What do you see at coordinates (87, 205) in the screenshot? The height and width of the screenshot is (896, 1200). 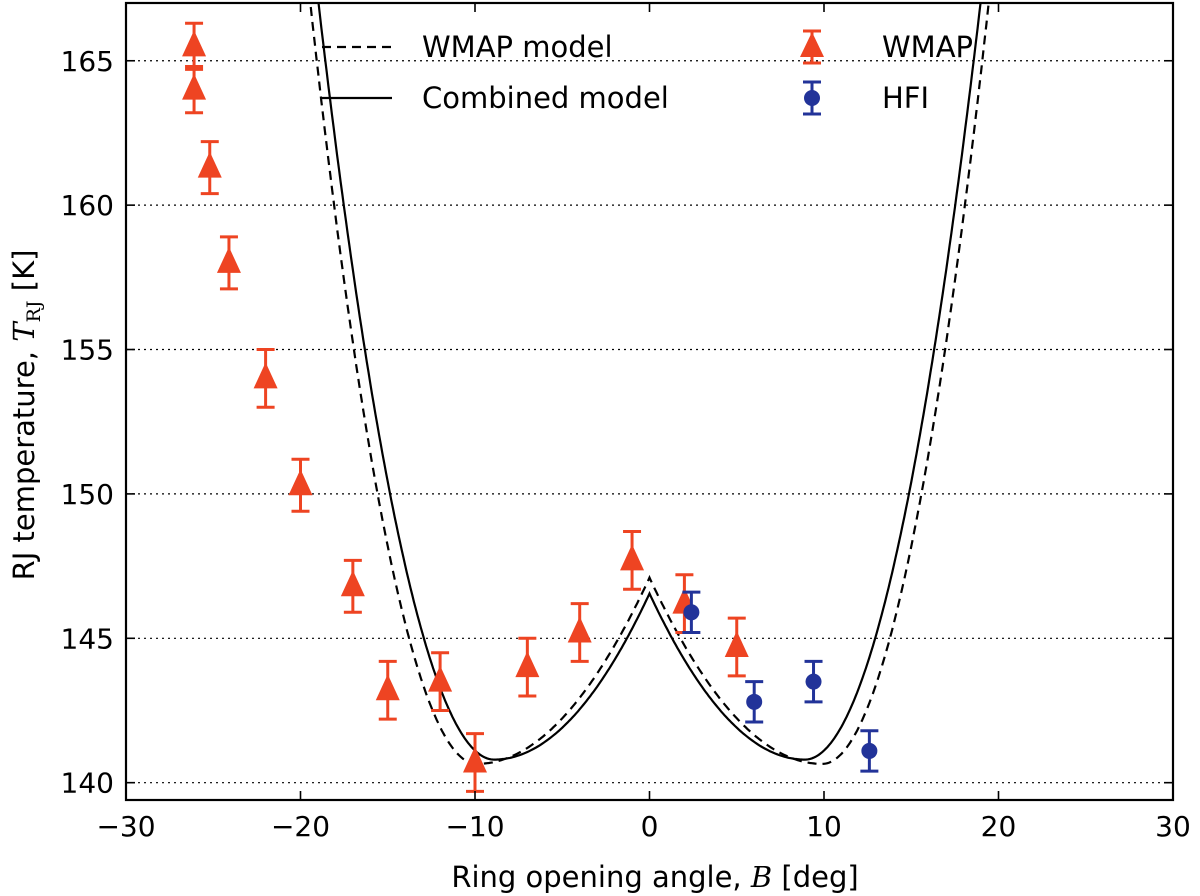 I see `y-tick-label: 160` at bounding box center [87, 205].